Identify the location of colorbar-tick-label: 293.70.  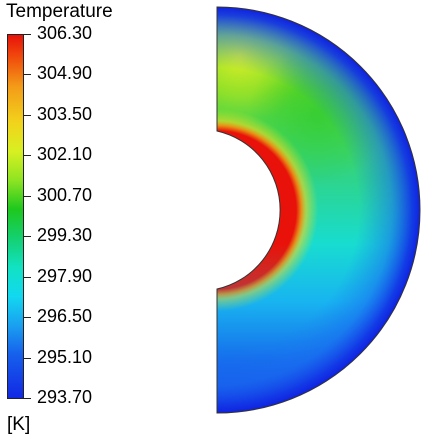
(65, 397).